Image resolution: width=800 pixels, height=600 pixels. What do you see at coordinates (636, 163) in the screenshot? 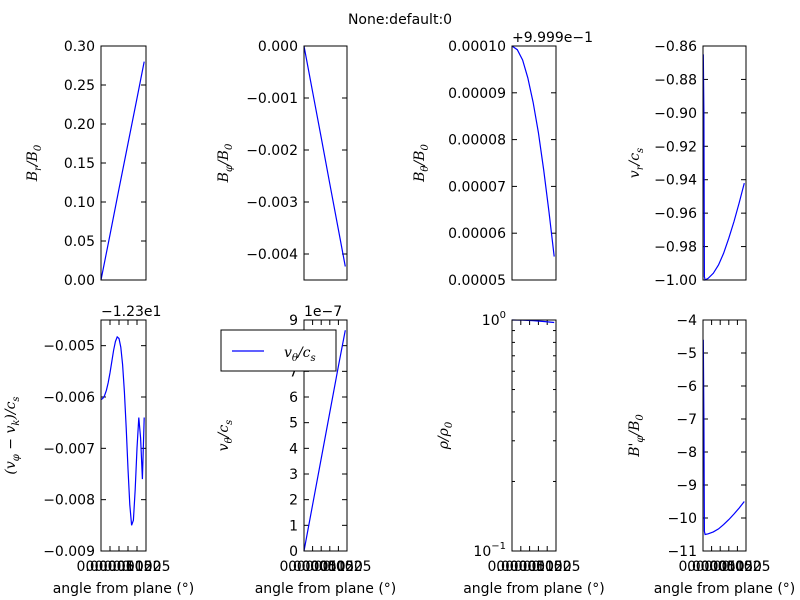
I see `y-axis-label: vr/cs` at bounding box center [636, 163].